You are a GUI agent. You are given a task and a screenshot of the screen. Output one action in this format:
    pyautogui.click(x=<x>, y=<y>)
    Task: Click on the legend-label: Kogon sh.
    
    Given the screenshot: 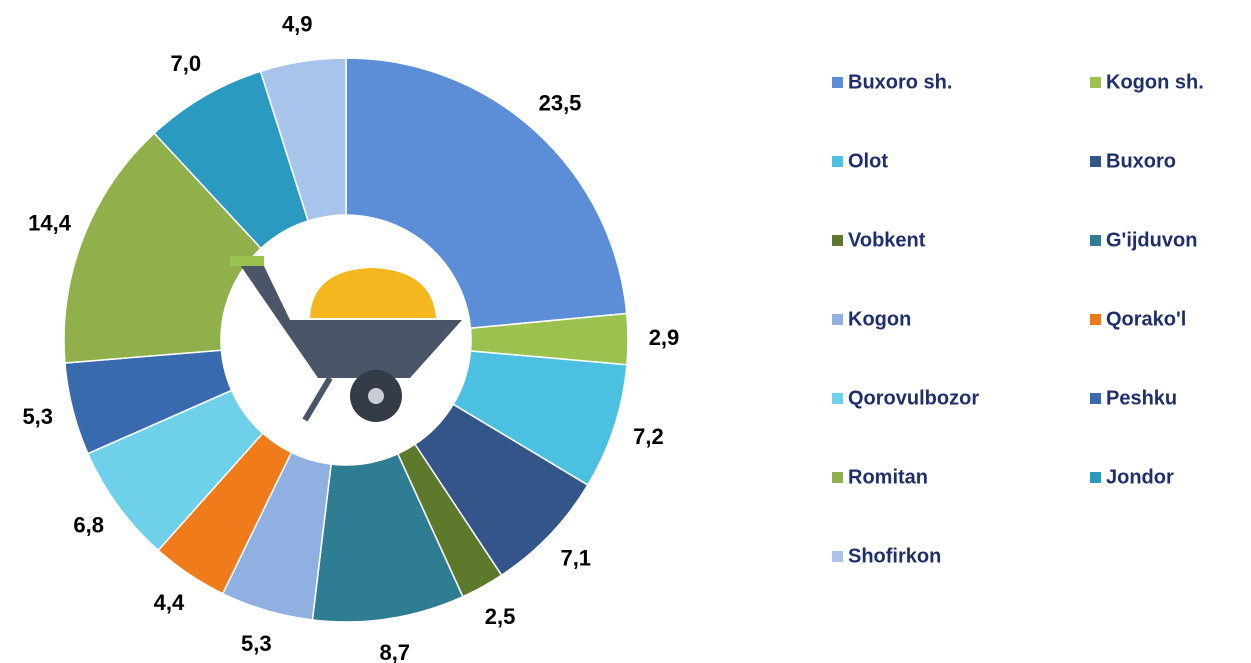 What is the action you would take?
    pyautogui.click(x=1155, y=82)
    